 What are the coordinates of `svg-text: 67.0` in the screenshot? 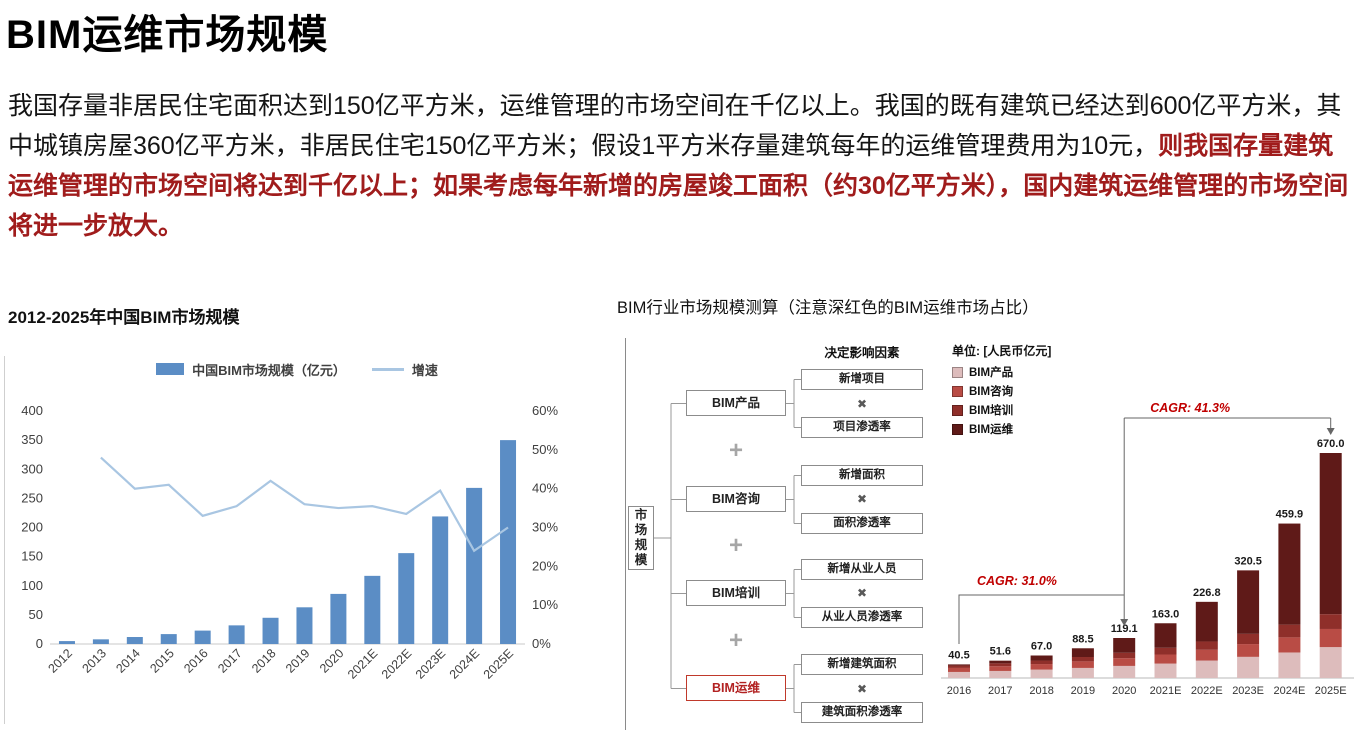 It's located at (1041, 647).